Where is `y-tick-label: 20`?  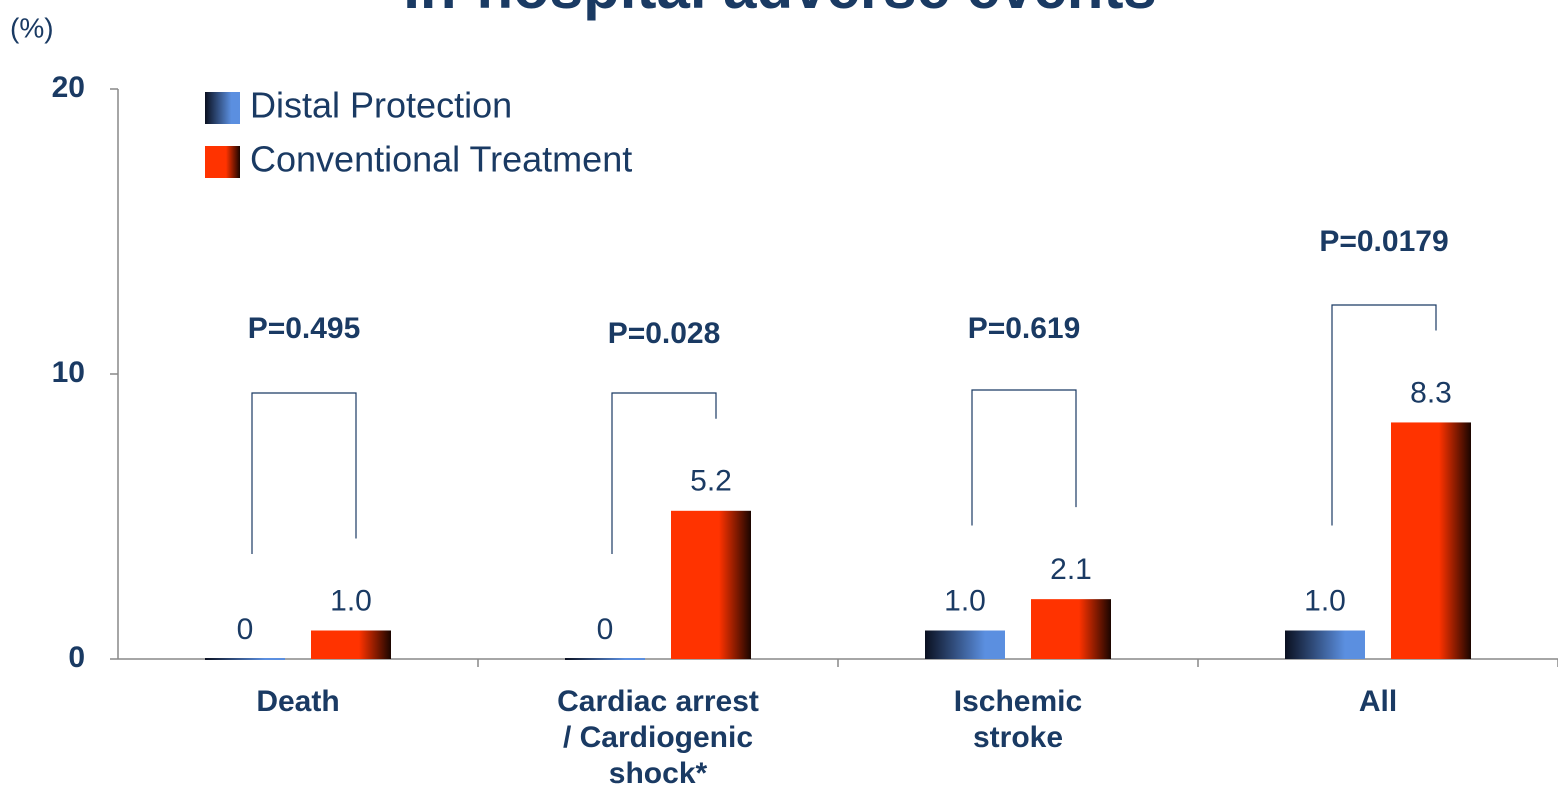 y-tick-label: 20 is located at coordinates (68, 87).